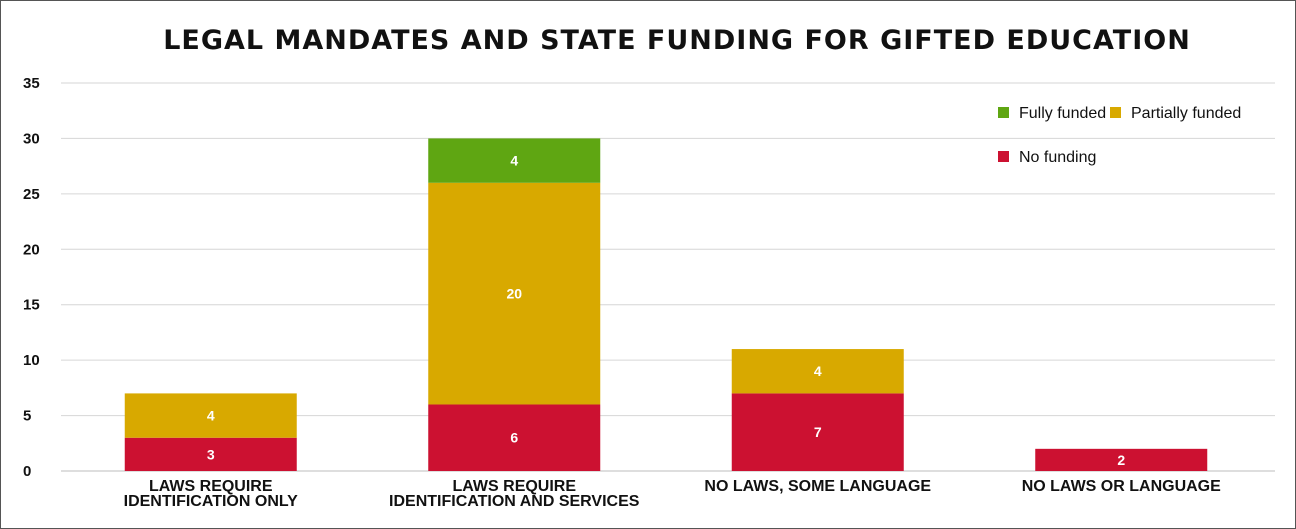  What do you see at coordinates (31, 138) in the screenshot?
I see `y-tick-label: 30` at bounding box center [31, 138].